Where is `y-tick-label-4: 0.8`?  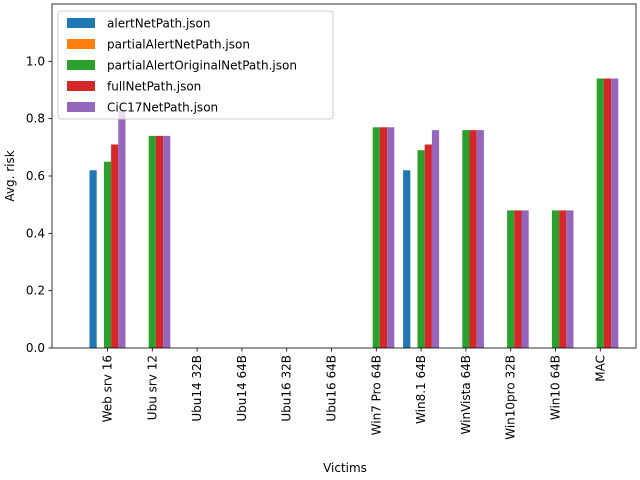
y-tick-label-4: 0.8 is located at coordinates (35, 119).